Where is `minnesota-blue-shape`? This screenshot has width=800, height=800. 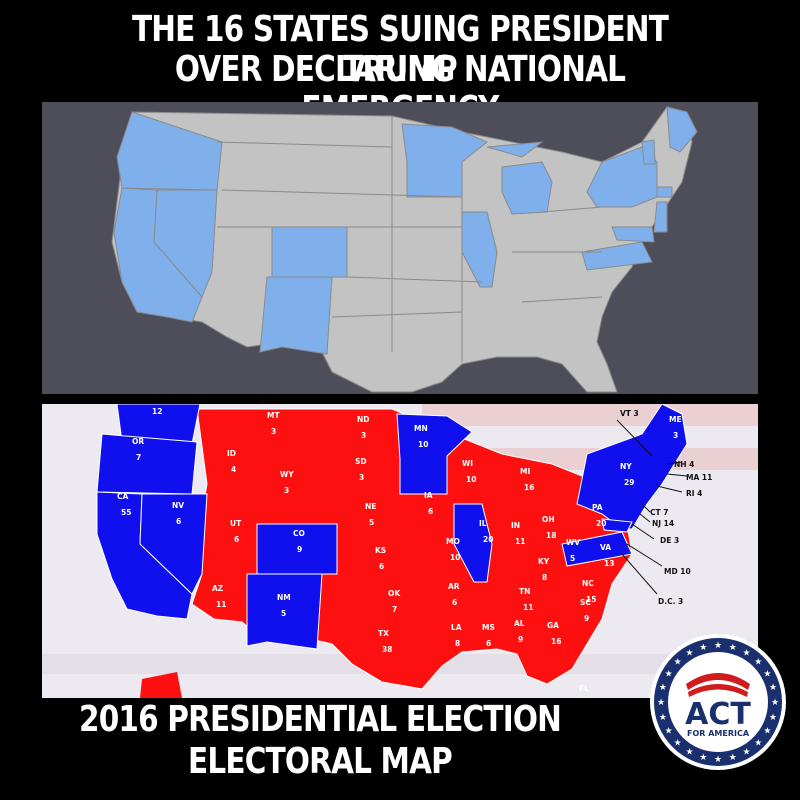 minnesota-blue-shape is located at coordinates (434, 454).